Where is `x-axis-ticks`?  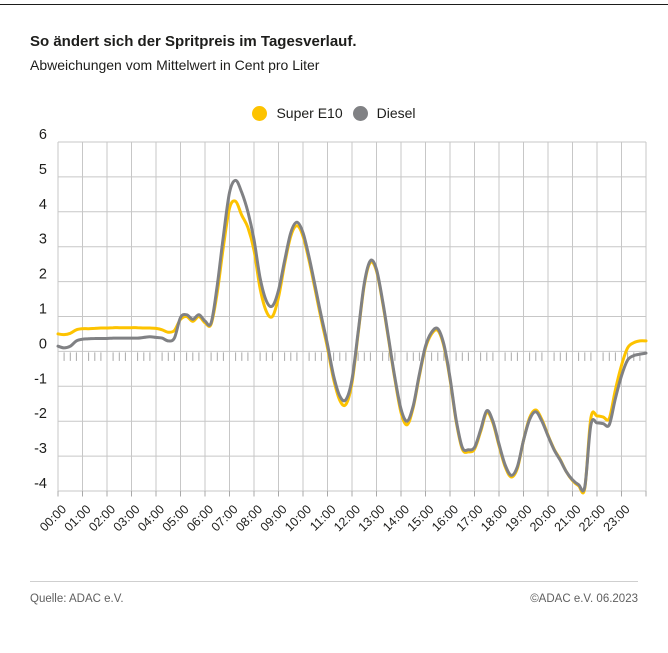
x-axis-ticks is located at coordinates (352, 494).